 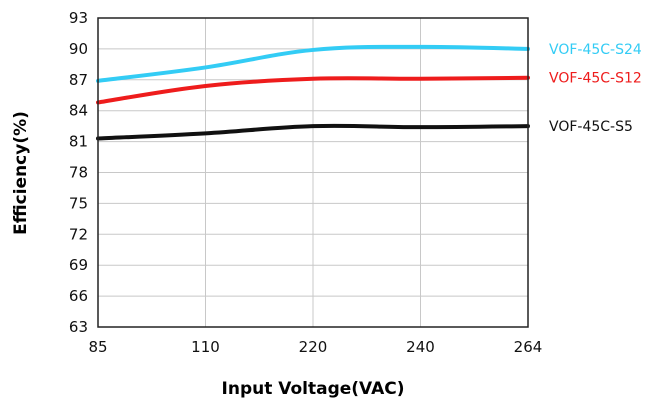 What do you see at coordinates (595, 88) in the screenshot?
I see `legend: VOF-45C-S24 VOF-45C-S12 VOF-45C-S5` at bounding box center [595, 88].